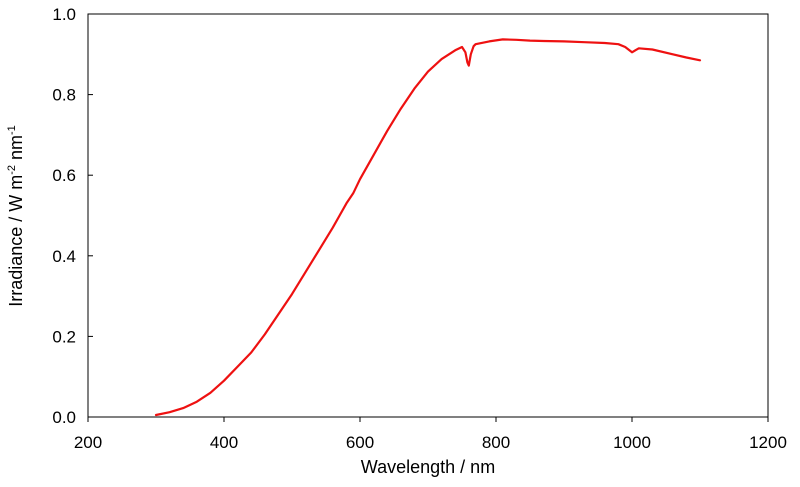 The height and width of the screenshot is (487, 800). Describe the element at coordinates (12, 170) in the screenshot. I see `y-axis-title-exp1: -2` at that location.